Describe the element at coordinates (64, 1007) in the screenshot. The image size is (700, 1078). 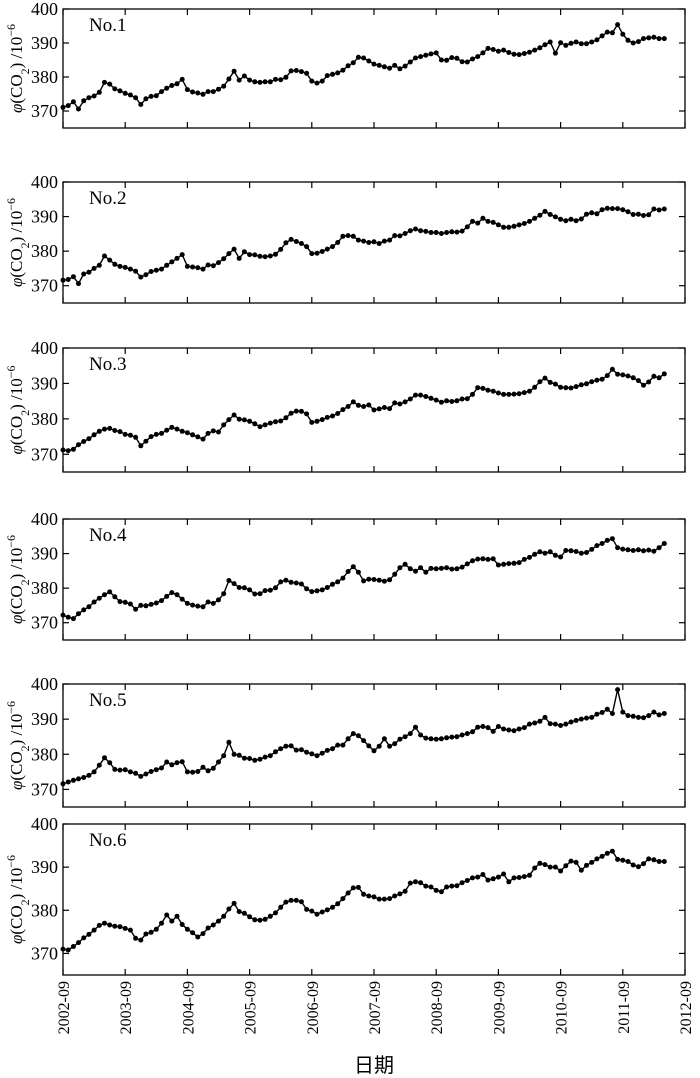
I see `x-tick-label: 2002-09` at that location.